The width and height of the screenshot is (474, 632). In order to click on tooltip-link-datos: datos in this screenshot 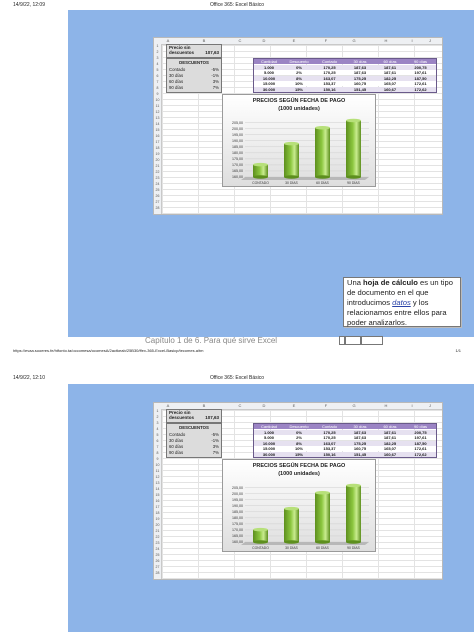, I will do `click(401, 302)`.